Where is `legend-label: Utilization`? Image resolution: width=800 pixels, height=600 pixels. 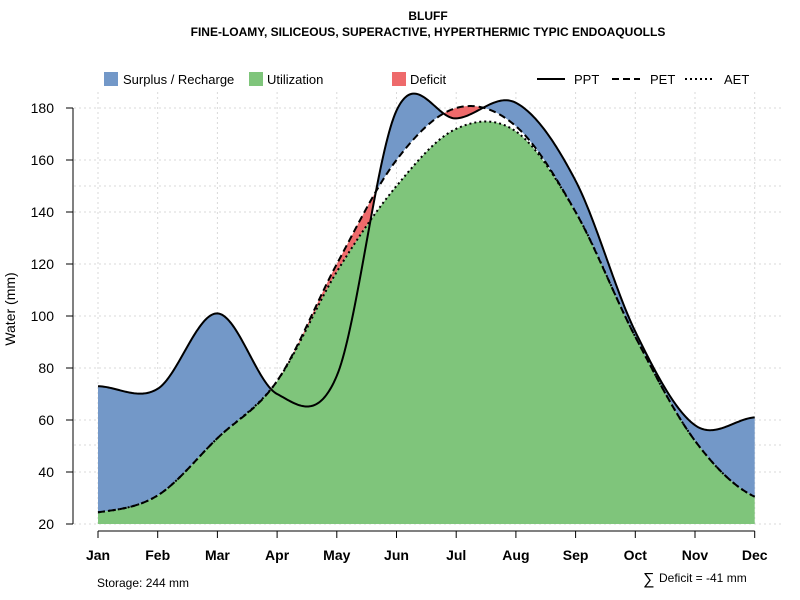
legend-label: Utilization is located at coordinates (295, 79).